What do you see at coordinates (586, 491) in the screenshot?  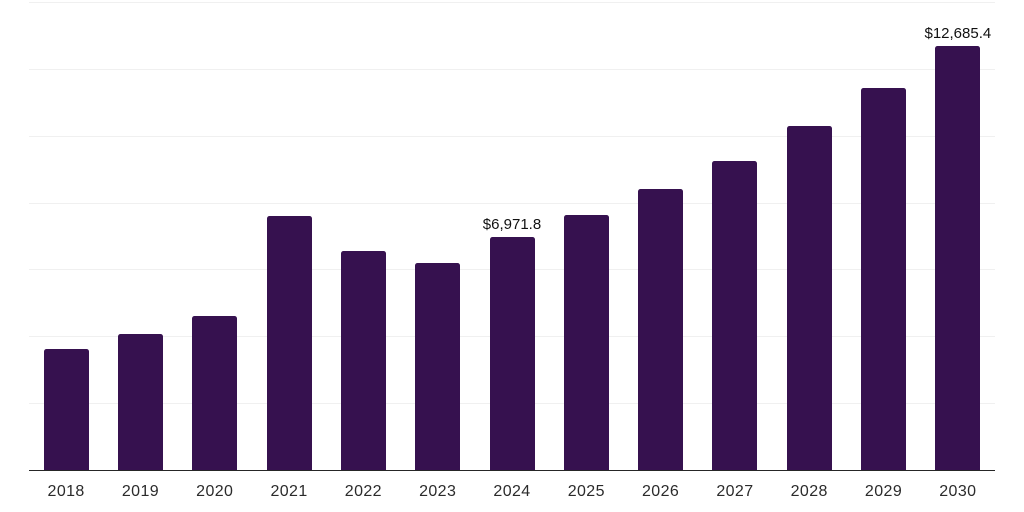 I see `x-axis-label-2025: 2025` at bounding box center [586, 491].